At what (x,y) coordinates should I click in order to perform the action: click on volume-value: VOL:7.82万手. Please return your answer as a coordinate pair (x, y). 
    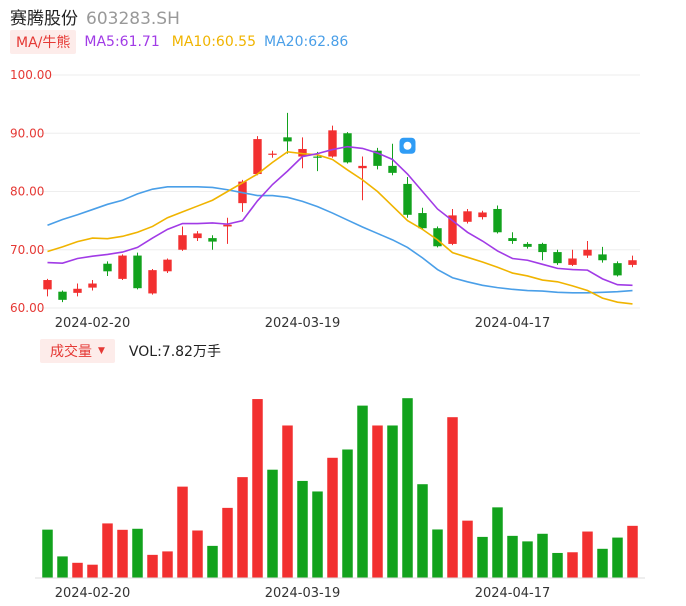
    Looking at the image, I should click on (174, 352).